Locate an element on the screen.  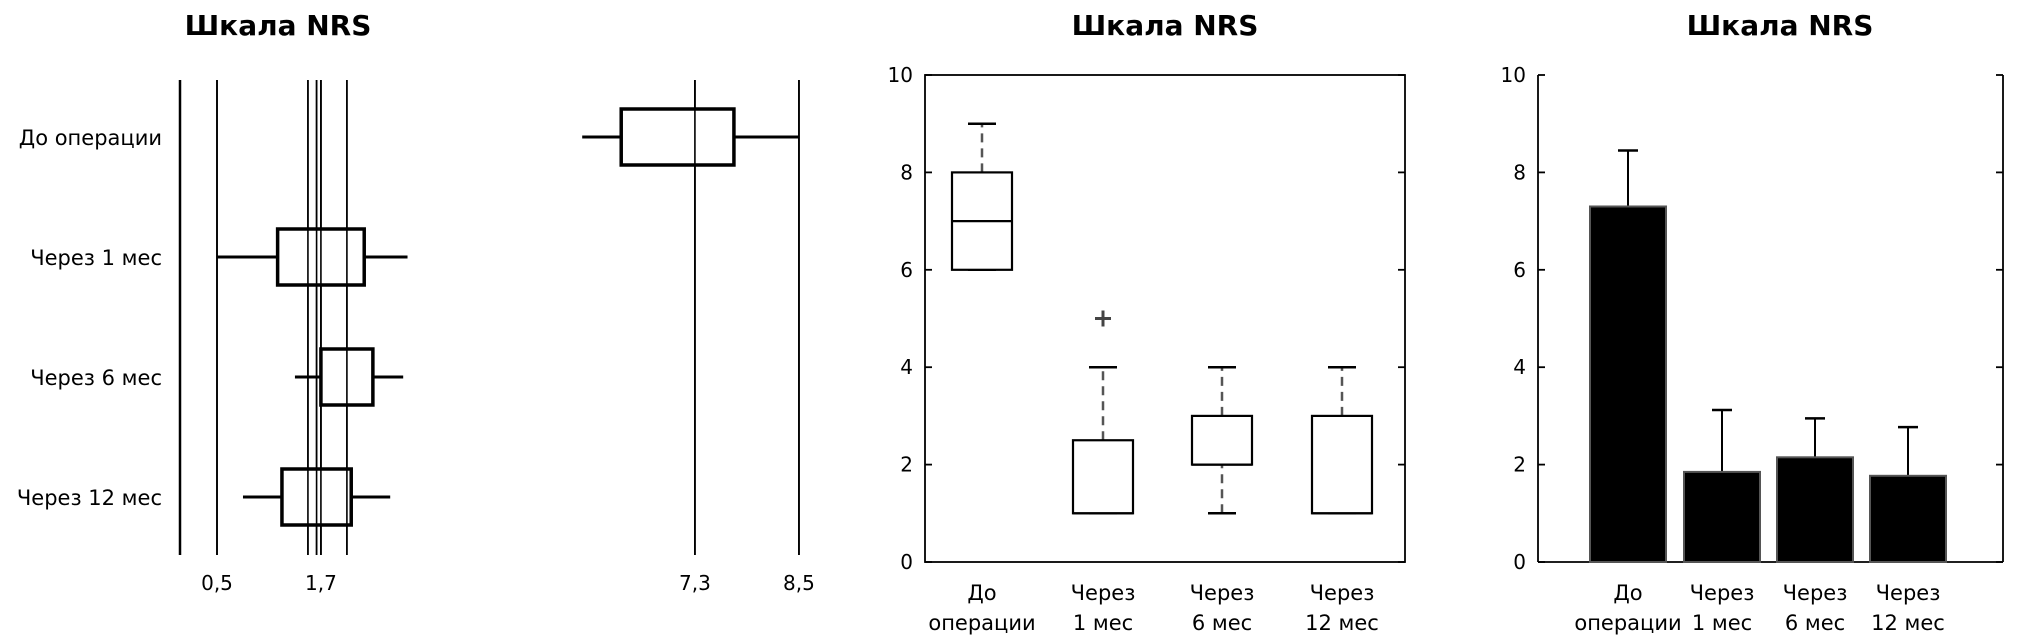
category-label: Через 12 мес is located at coordinates (89, 498).